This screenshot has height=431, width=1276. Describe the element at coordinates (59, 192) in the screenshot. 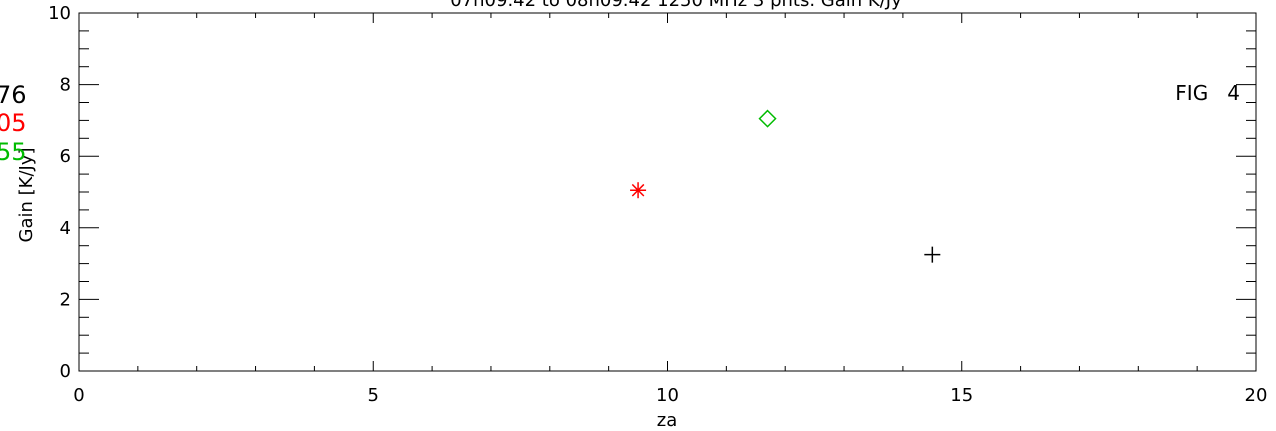

I see `y-tick-labels: 0 2 4 6 8 10` at that location.